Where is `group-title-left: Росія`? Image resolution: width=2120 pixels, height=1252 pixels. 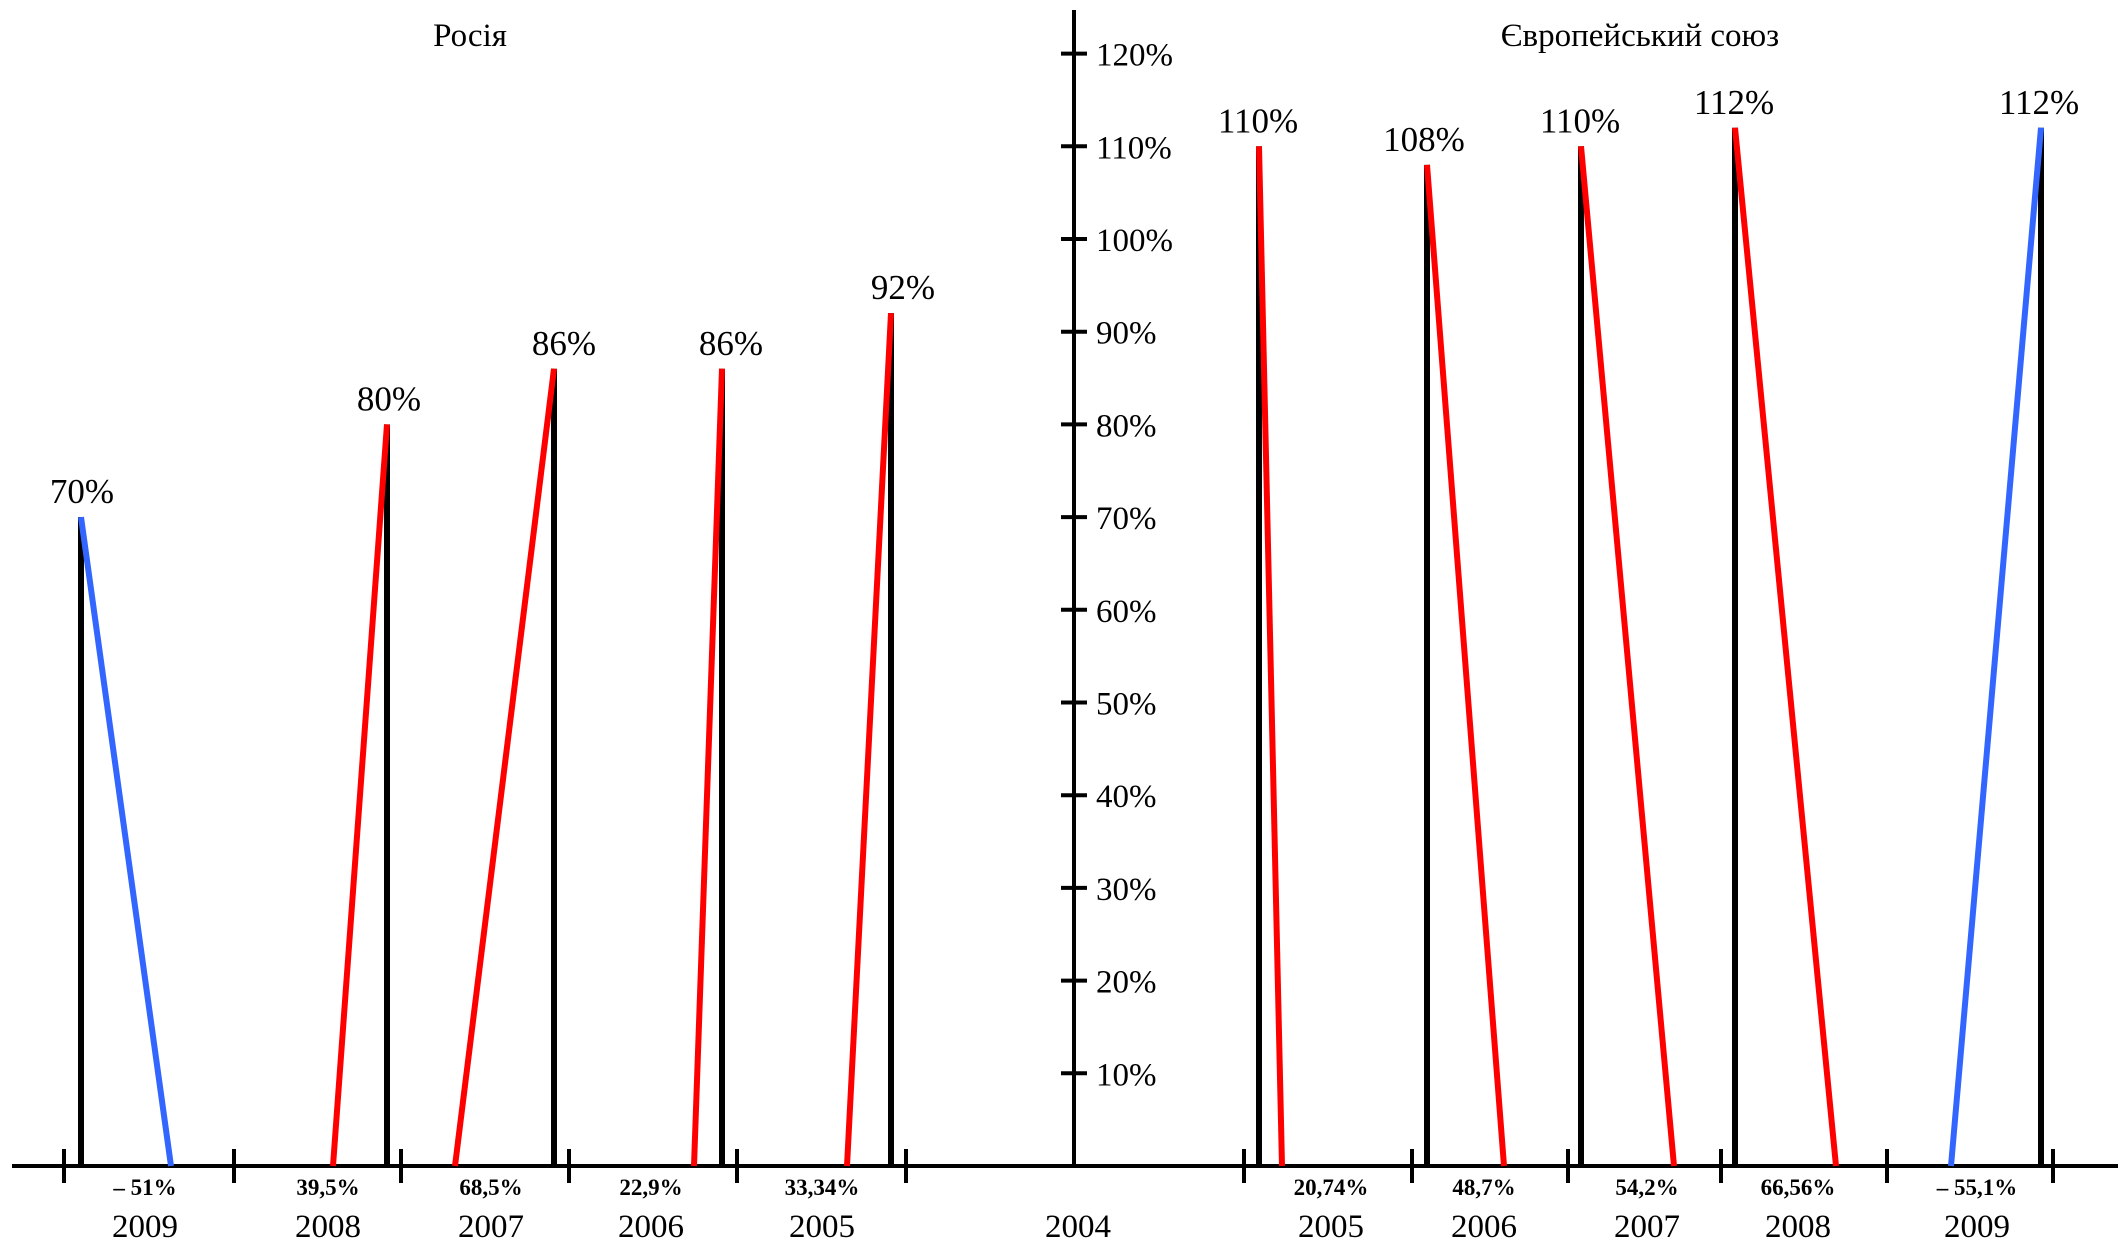 group-title-left: Росія is located at coordinates (470, 36).